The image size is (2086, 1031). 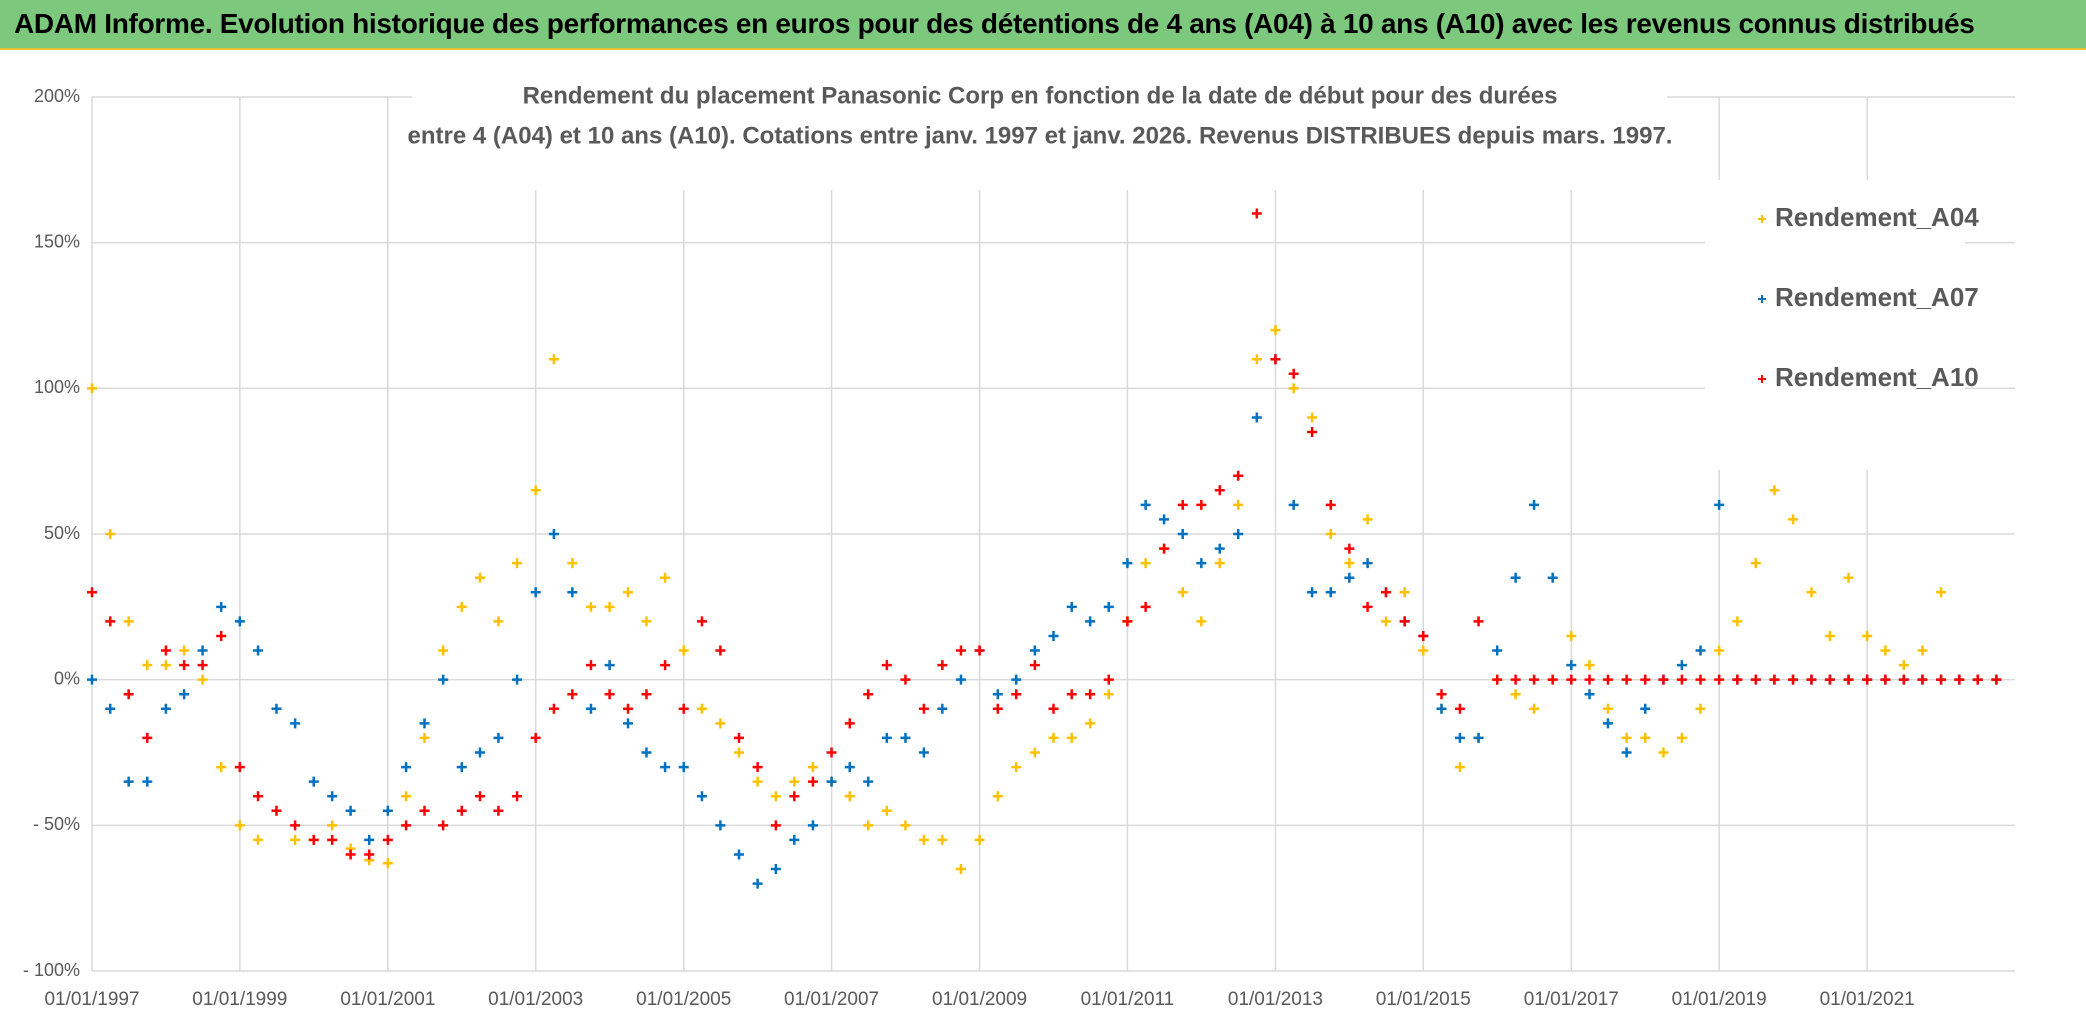 I want to click on x-tick-label: 01/01/2013, so click(x=1275, y=999).